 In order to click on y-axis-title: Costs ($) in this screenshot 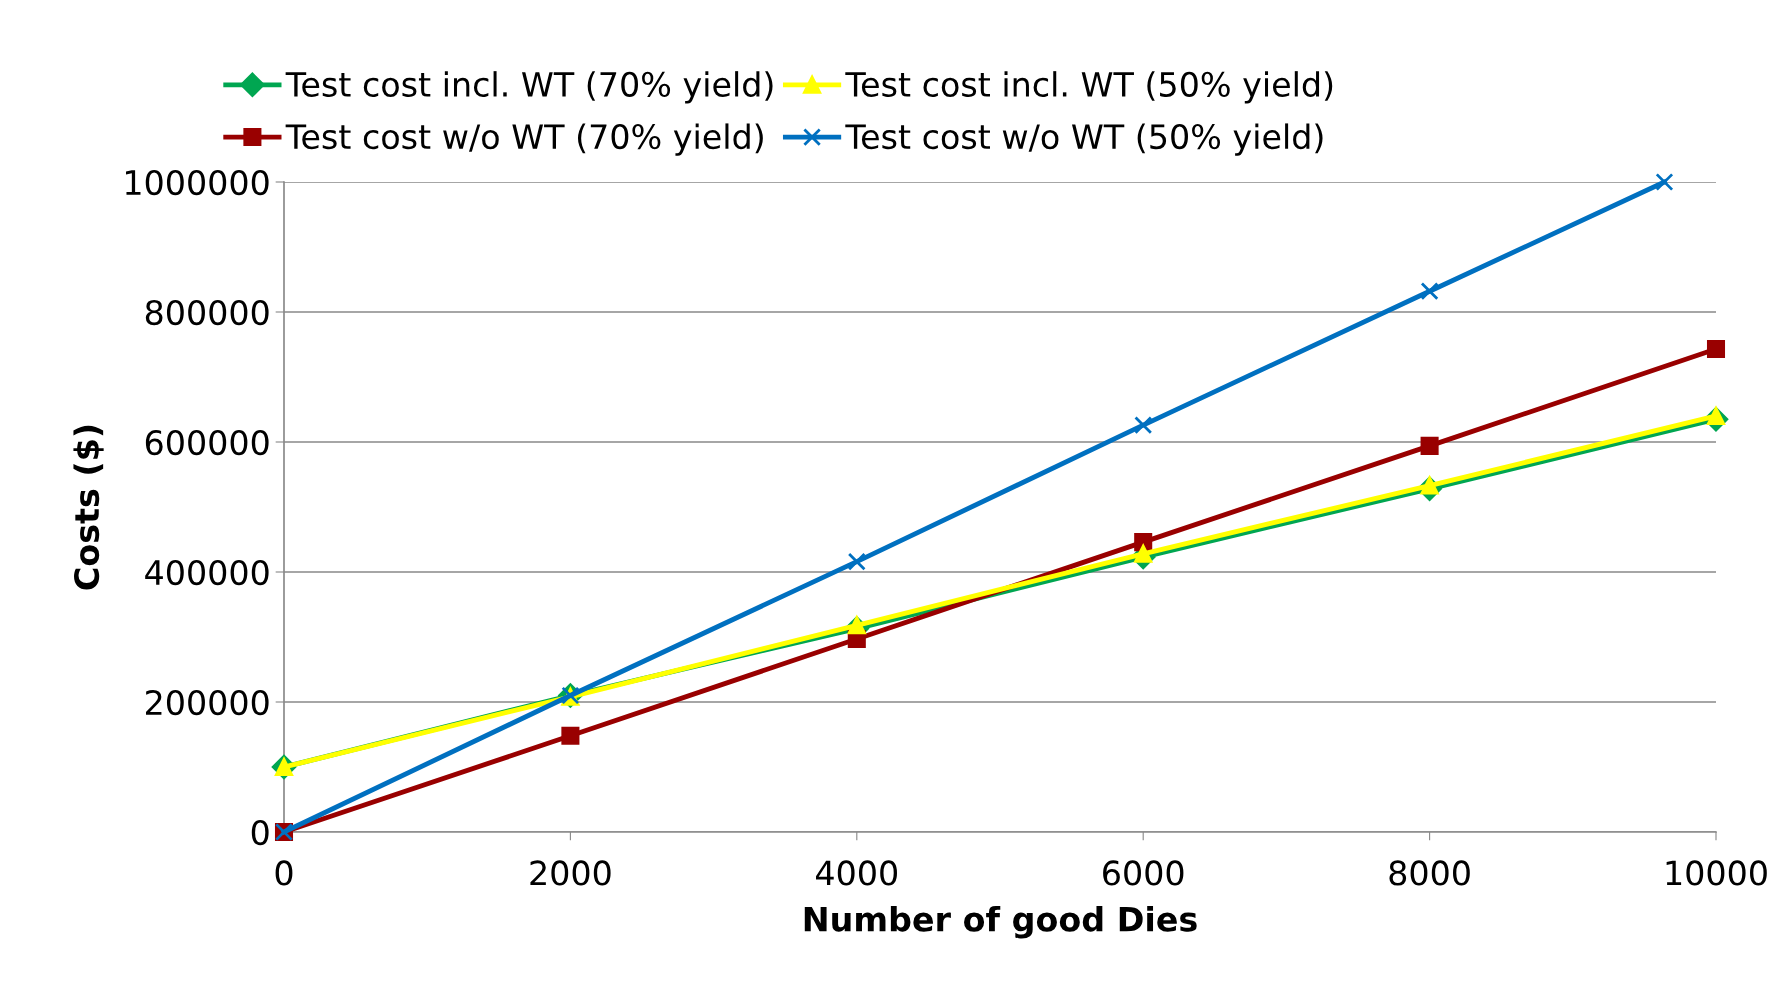, I will do `click(88, 507)`.